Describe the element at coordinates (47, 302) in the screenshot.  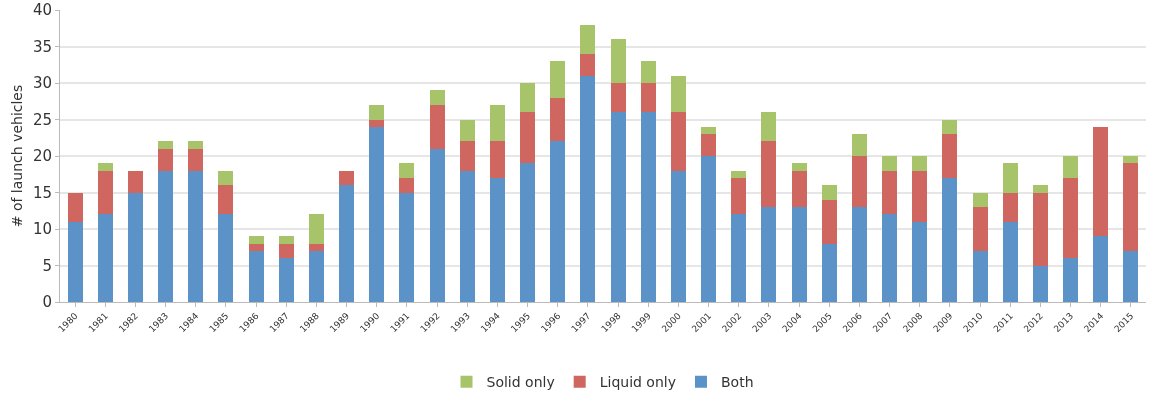
I see `y-tick-label: 0` at that location.